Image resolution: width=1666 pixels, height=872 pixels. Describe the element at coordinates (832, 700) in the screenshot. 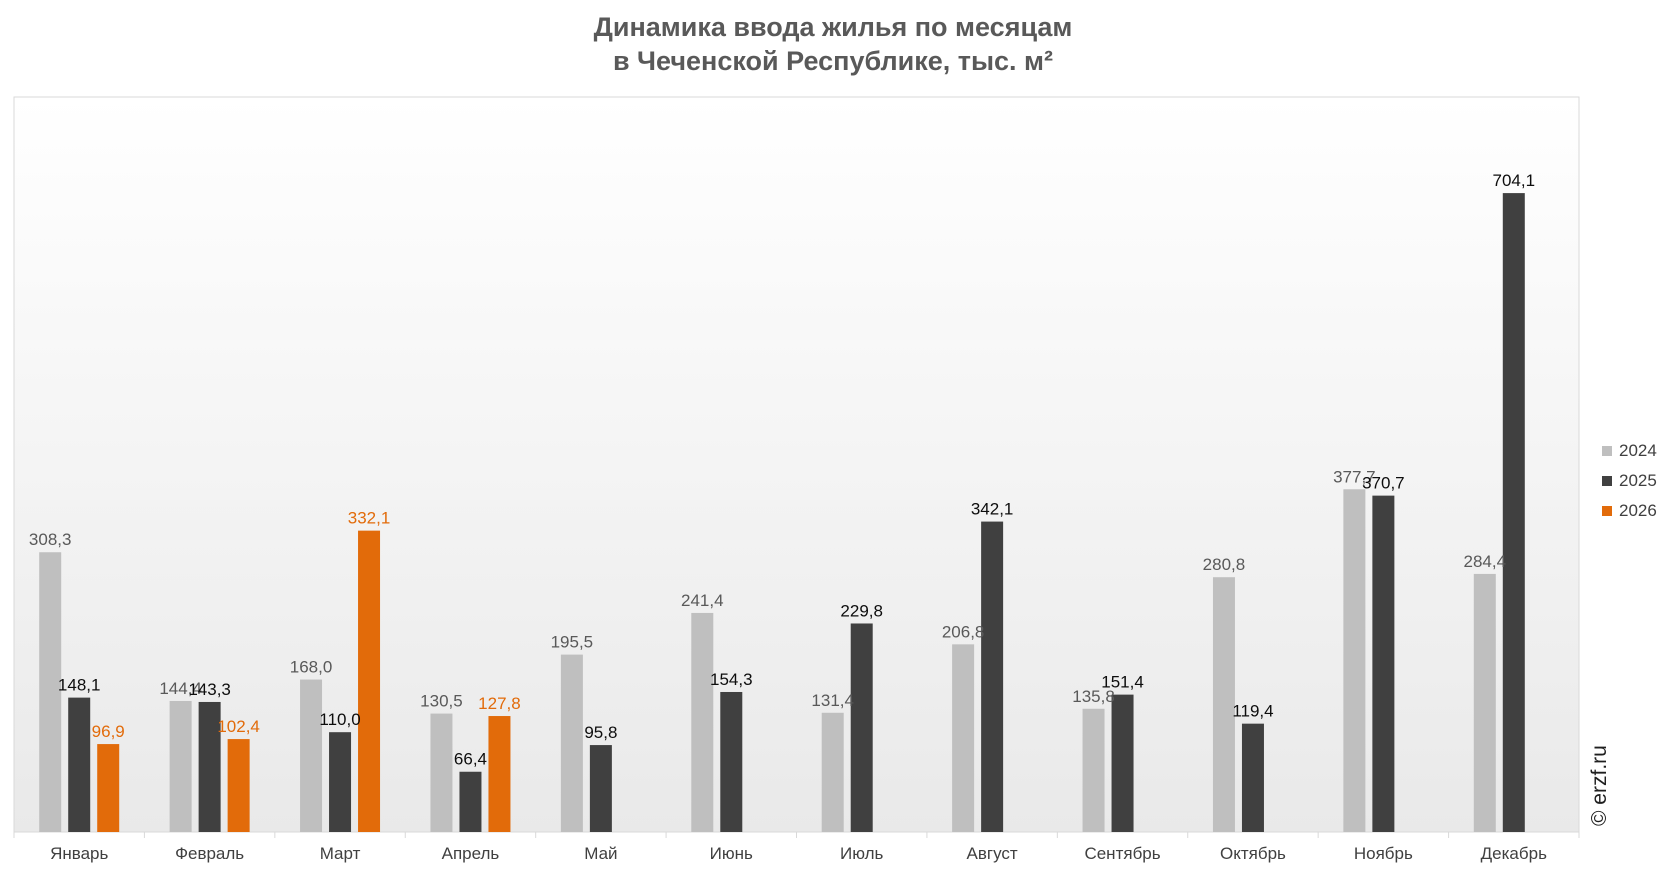

I see `data-label-2024: 131,4` at that location.